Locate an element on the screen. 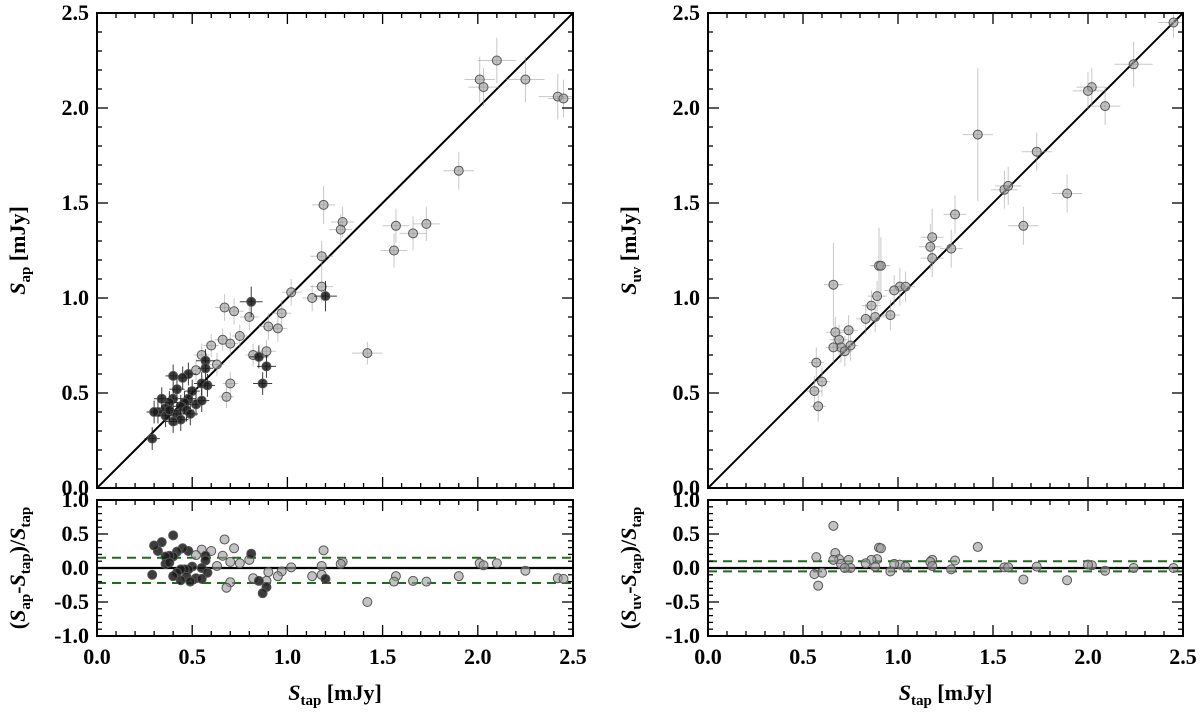  left-residual-plot-area is located at coordinates (335, 568).